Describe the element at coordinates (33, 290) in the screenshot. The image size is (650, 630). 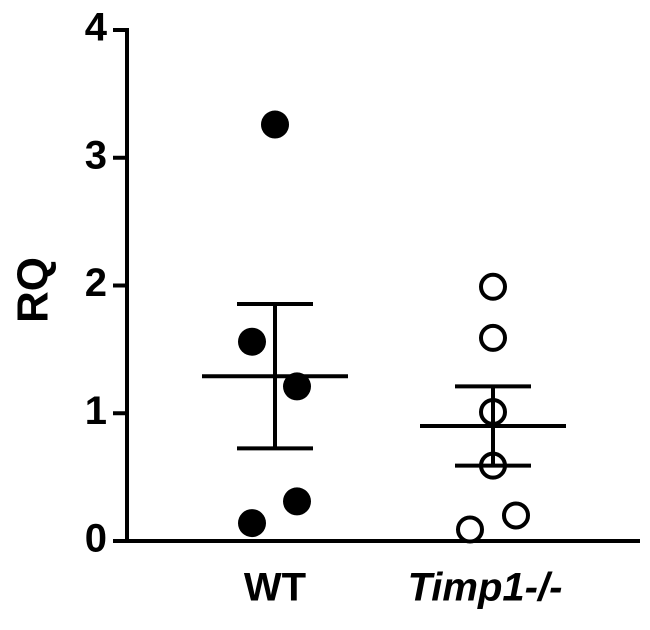
I see `y-axis-label: RQ` at that location.